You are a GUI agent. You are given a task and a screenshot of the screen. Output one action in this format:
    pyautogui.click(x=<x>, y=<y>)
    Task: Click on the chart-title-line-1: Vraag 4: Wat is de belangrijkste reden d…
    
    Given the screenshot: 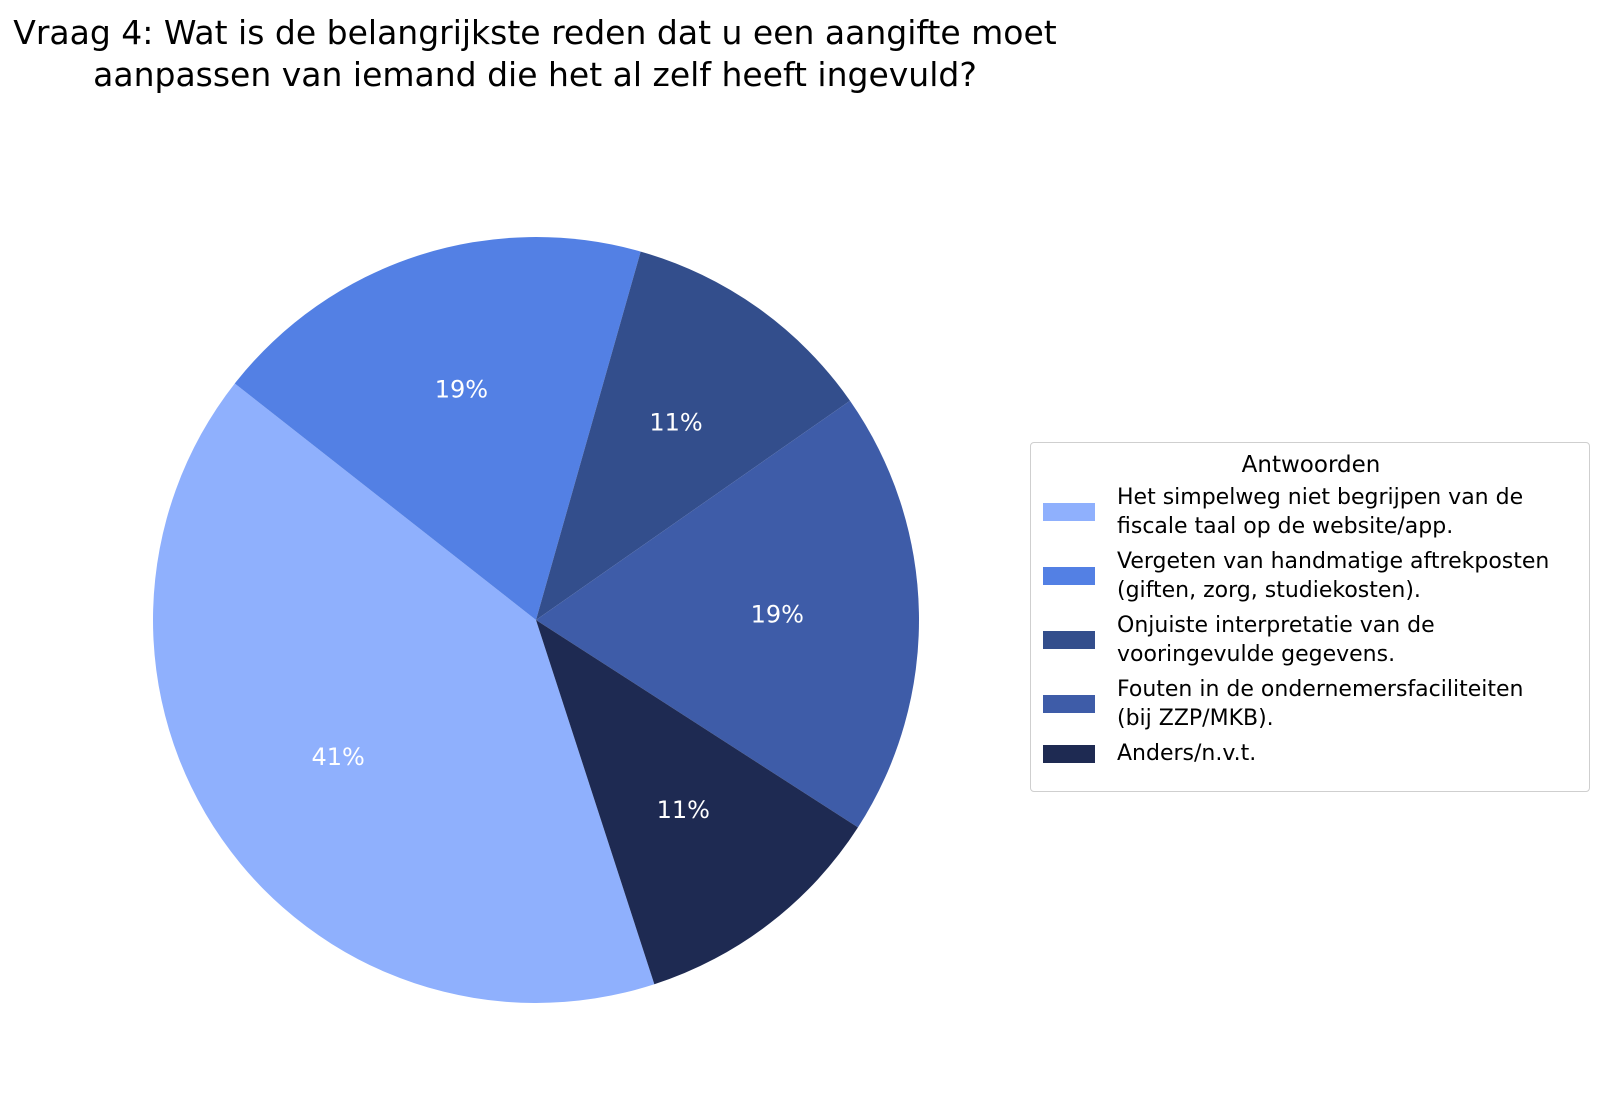 What is the action you would take?
    pyautogui.click(x=535, y=32)
    